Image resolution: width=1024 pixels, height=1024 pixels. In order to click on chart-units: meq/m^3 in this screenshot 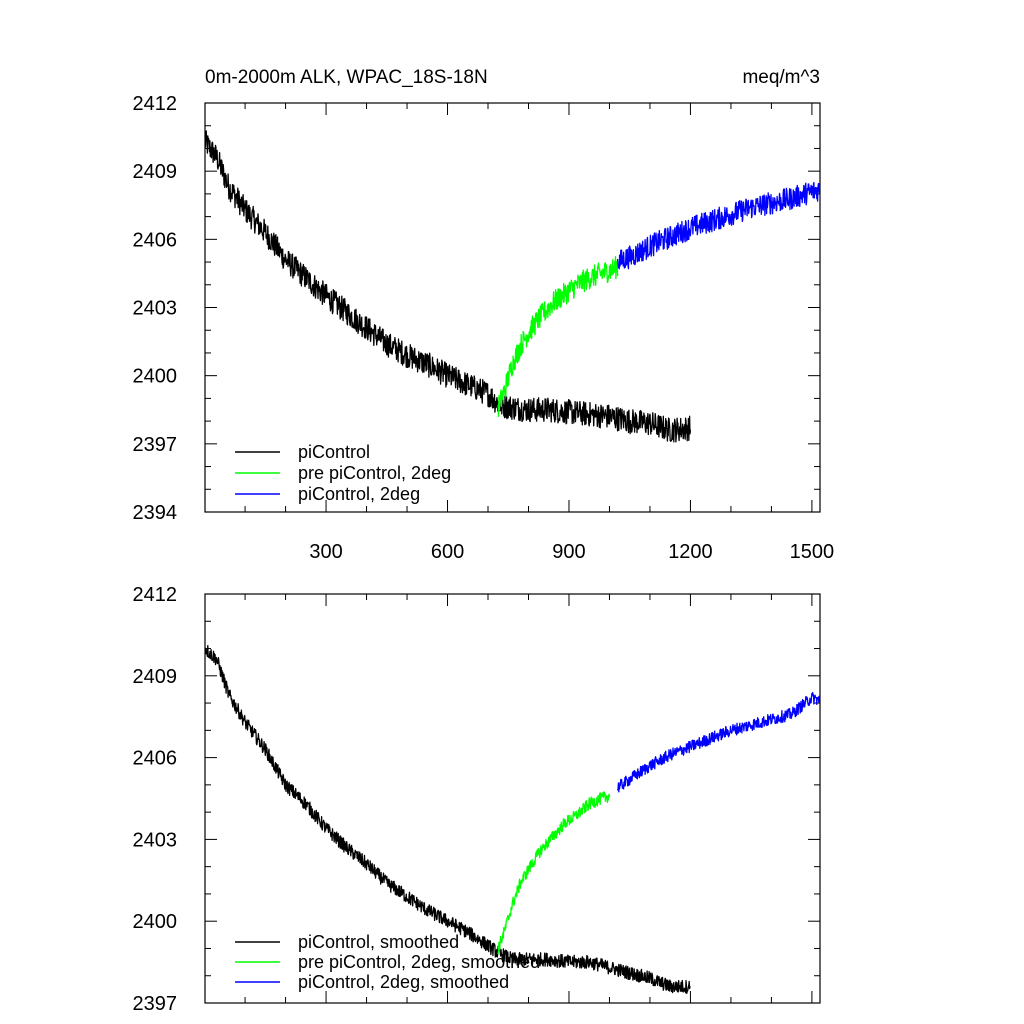, I will do `click(781, 77)`.